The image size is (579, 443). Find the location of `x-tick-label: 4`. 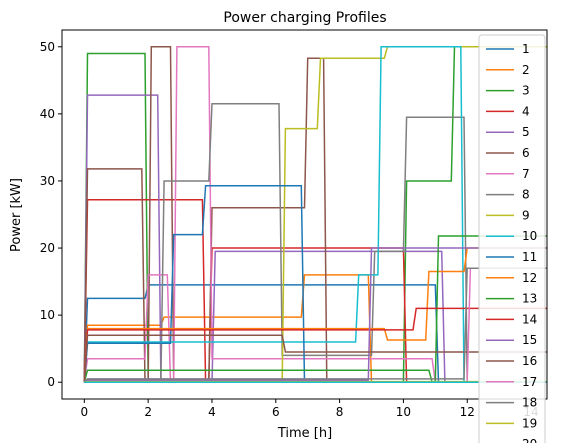

x-tick-label: 4 is located at coordinates (212, 412).